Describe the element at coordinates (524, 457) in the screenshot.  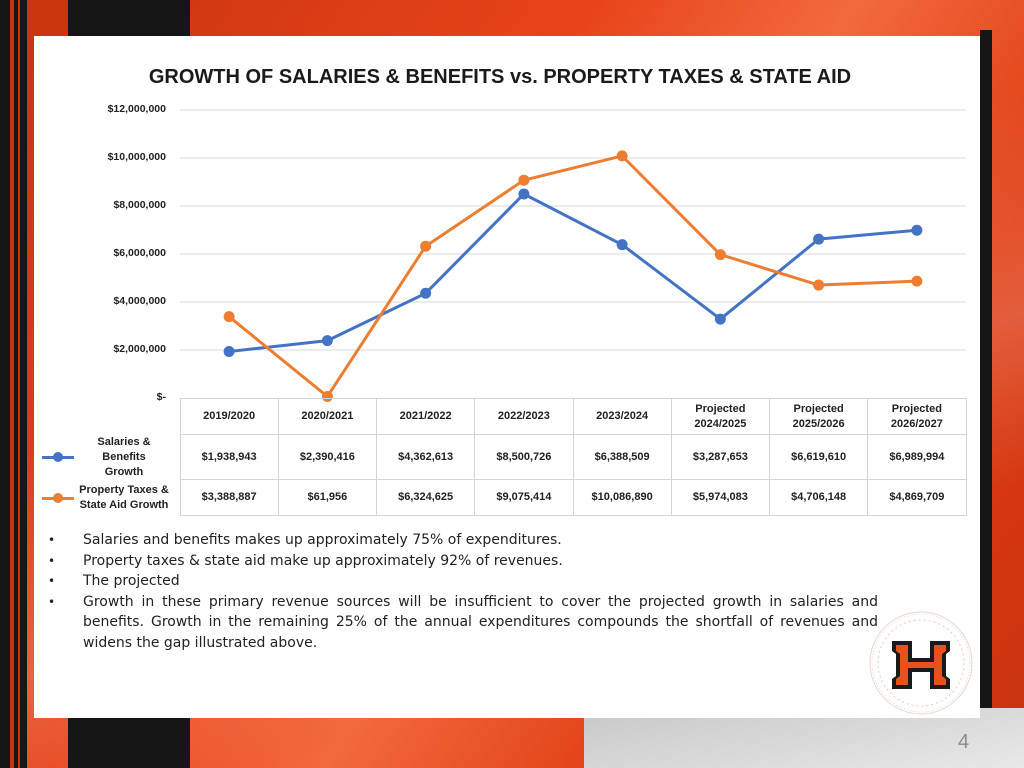
I see `value-cell: $8,500,726` at that location.